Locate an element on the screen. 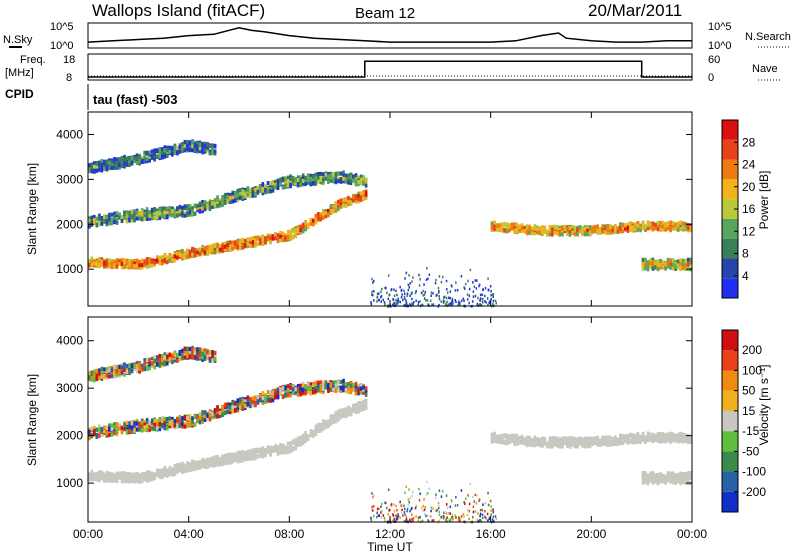 The width and height of the screenshot is (800, 554). freq-label: Freq. is located at coordinates (33, 60).